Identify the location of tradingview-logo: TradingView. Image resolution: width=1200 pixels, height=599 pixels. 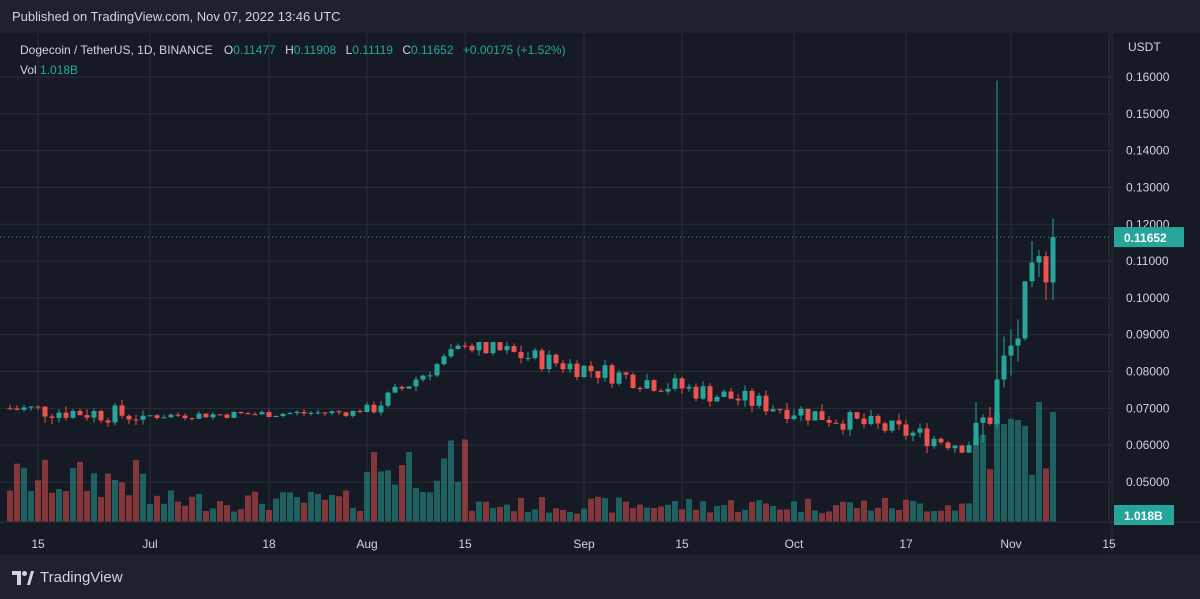
(67, 577).